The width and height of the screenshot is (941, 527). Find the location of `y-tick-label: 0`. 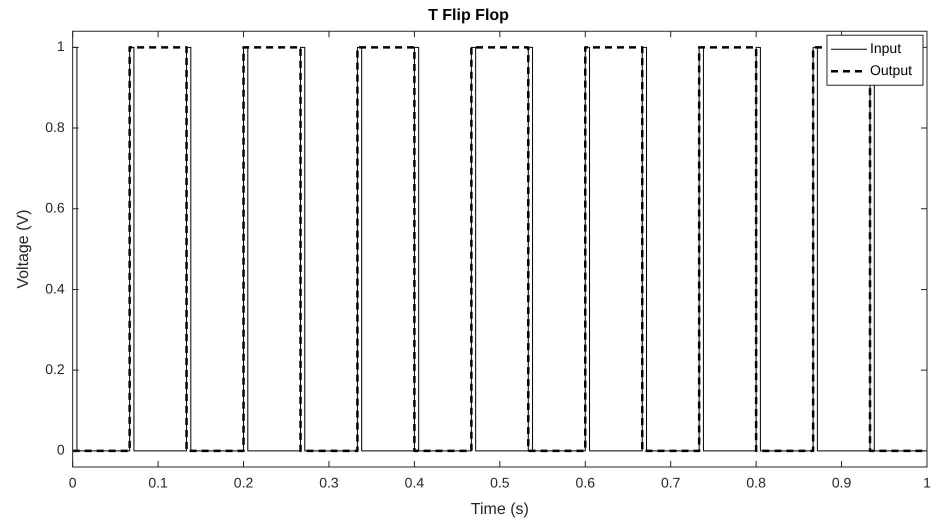

y-tick-label: 0 is located at coordinates (60, 450).